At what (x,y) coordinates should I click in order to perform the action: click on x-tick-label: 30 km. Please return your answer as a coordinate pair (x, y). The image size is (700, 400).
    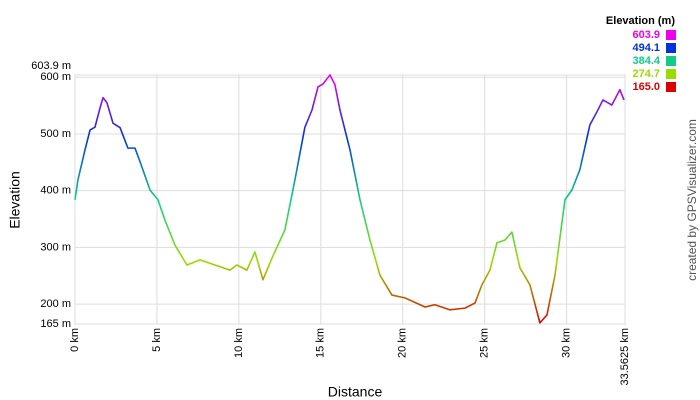
    Looking at the image, I should click on (567, 343).